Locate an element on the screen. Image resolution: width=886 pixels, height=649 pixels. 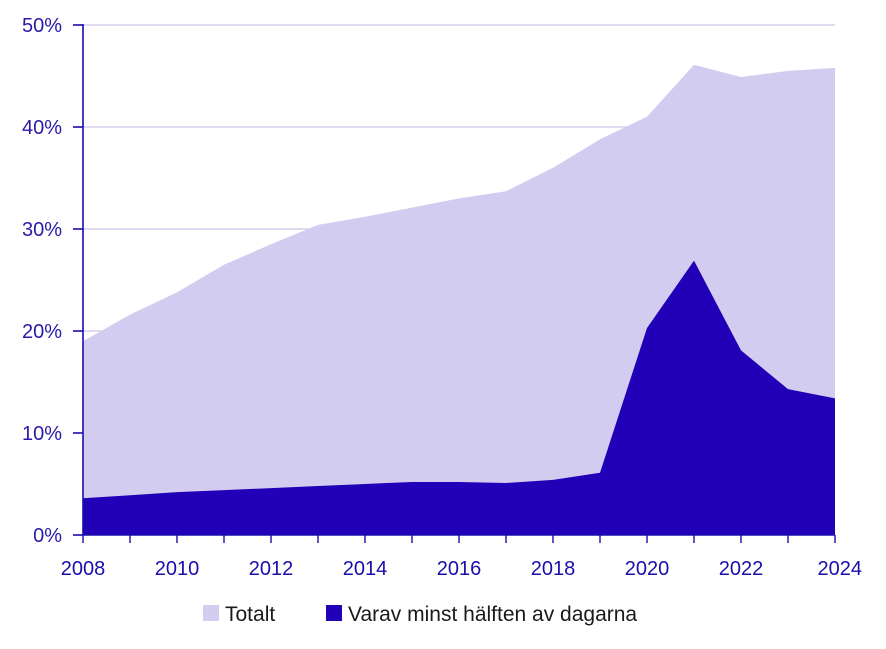
y-tick-label-2: 20% is located at coordinates (42, 332).